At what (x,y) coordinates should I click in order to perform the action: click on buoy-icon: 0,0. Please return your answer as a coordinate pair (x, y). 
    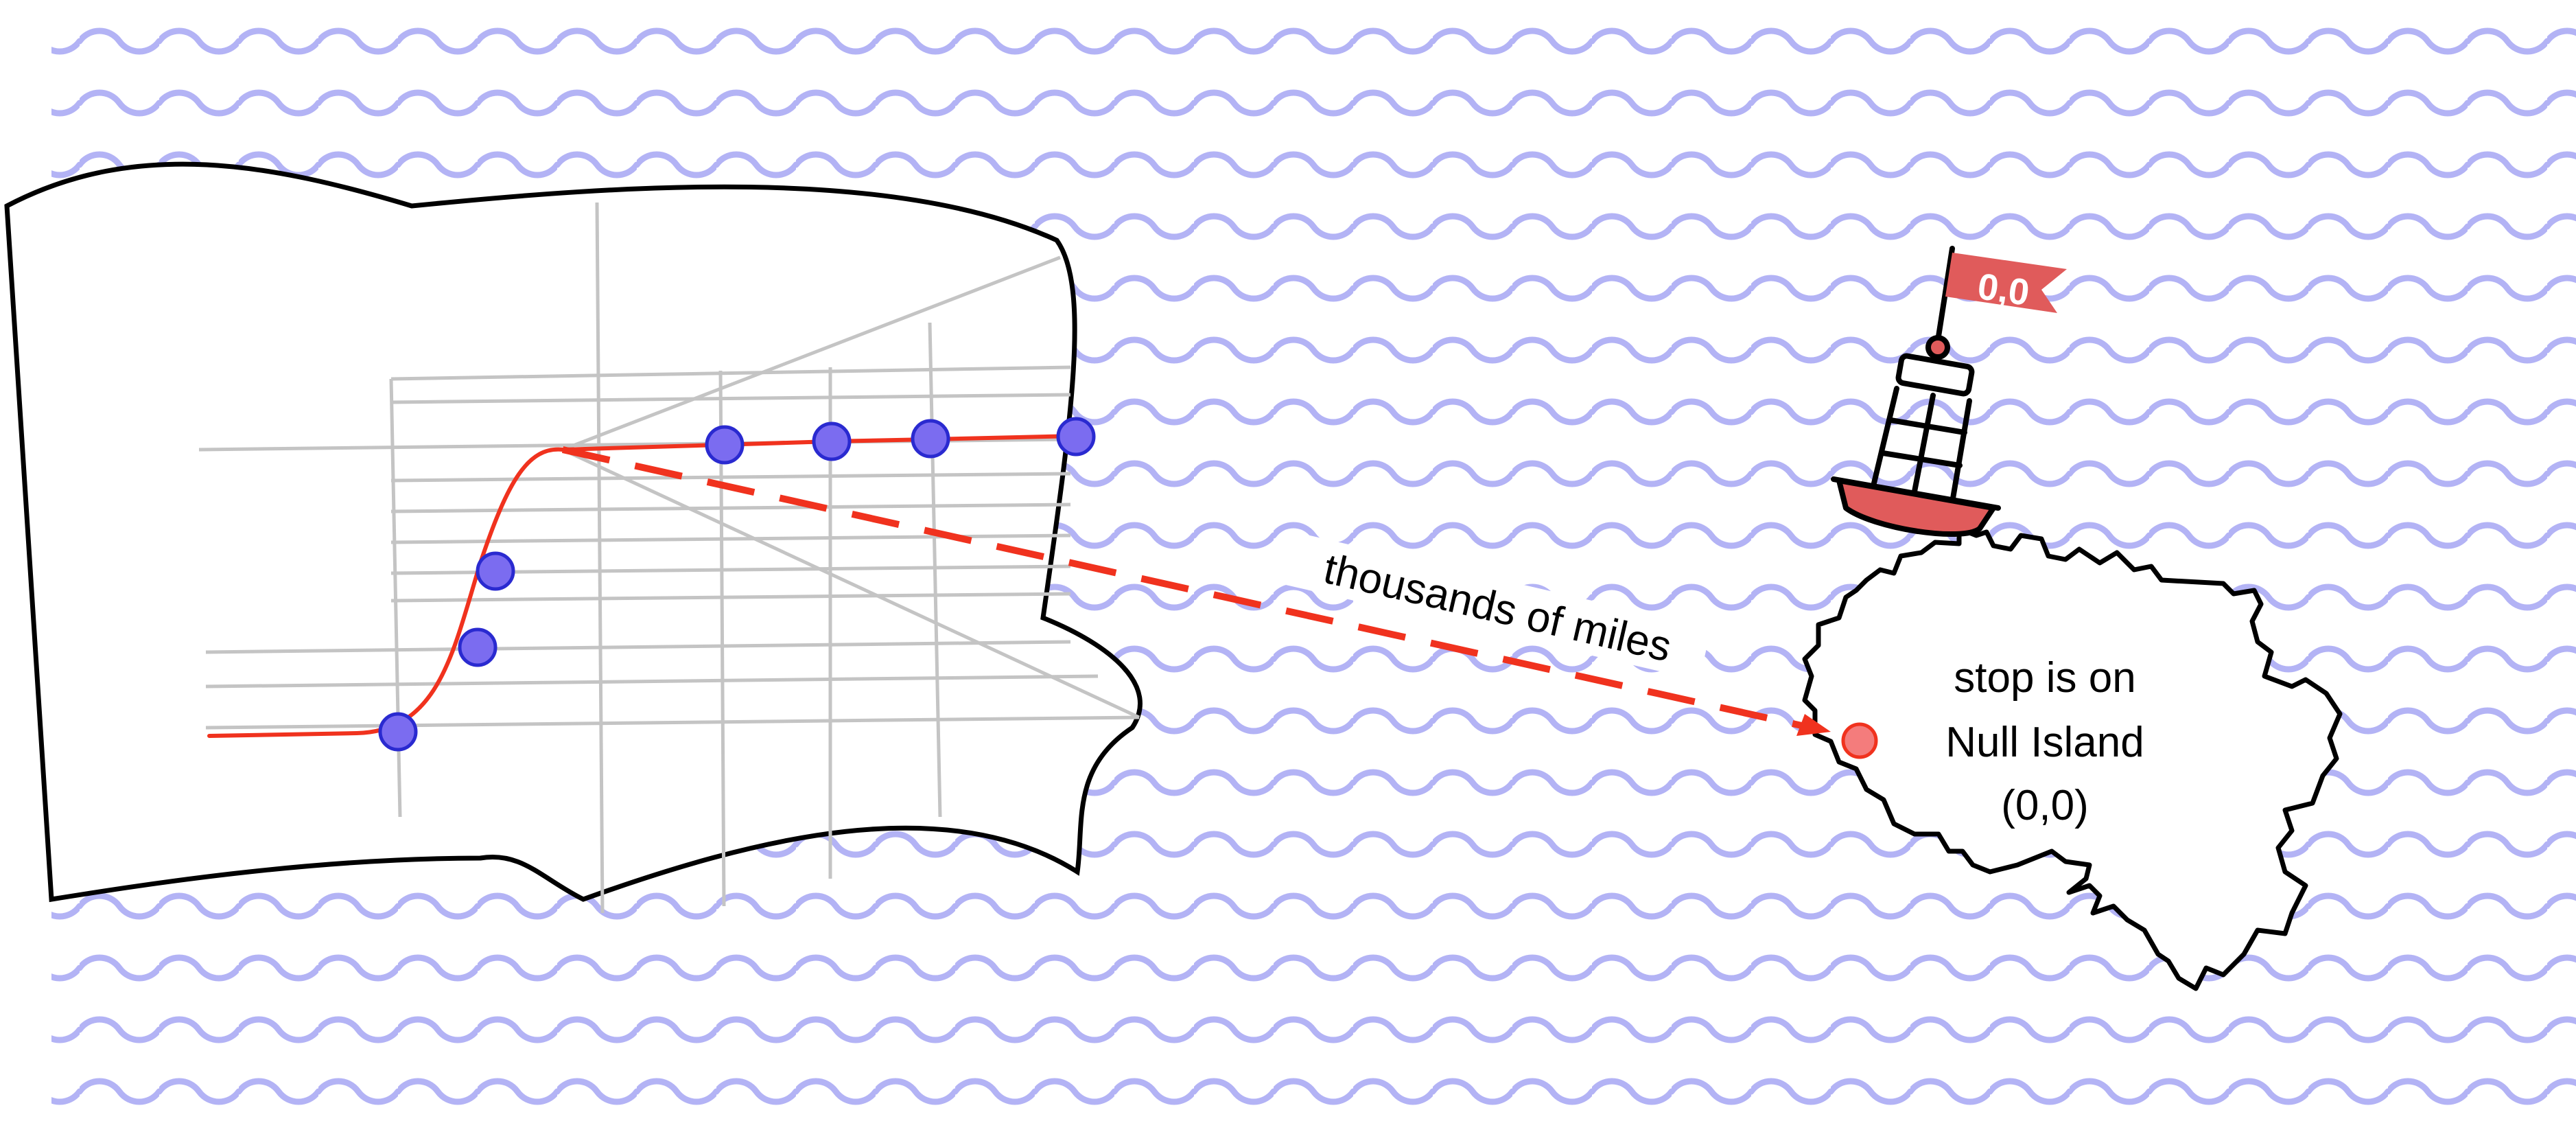
    Looking at the image, I should click on (1949, 392).